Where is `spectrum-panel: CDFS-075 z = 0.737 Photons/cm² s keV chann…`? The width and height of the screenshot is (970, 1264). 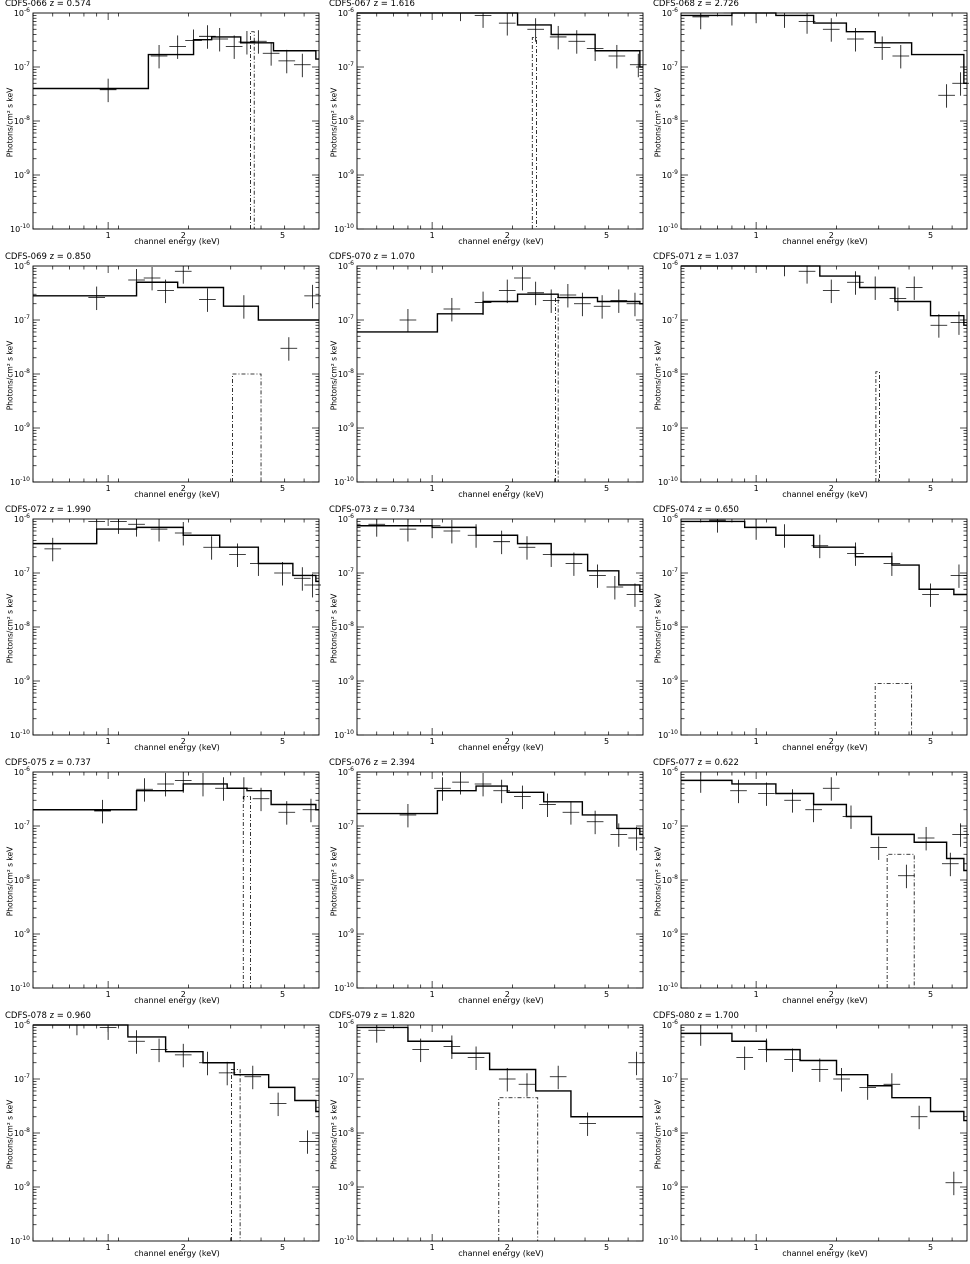
spectrum-panel: CDFS-075 z = 0.737 Photons/cm² s keV chann… is located at coordinates (161, 884).